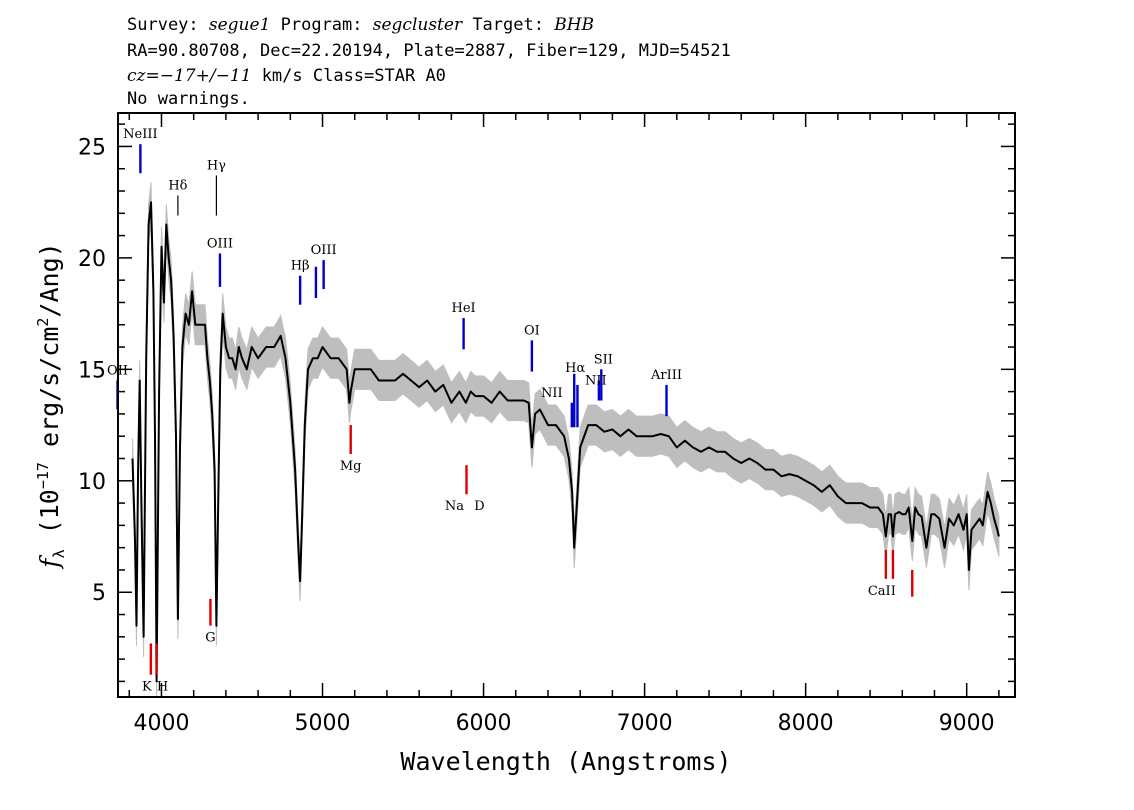 This screenshot has height=810, width=1134. Describe the element at coordinates (967, 723) in the screenshot. I see `x-tick-label: 9000` at that location.